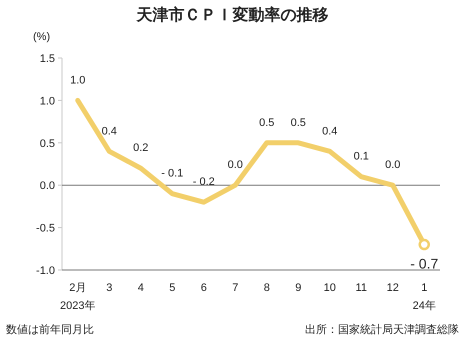  What do you see at coordinates (78, 80) in the screenshot?
I see `data-label: 1.0` at bounding box center [78, 80].